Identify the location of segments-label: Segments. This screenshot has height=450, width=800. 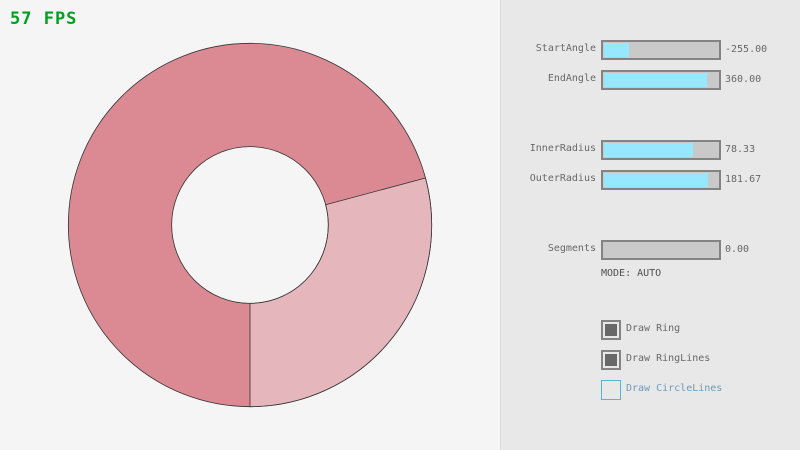
(571, 248).